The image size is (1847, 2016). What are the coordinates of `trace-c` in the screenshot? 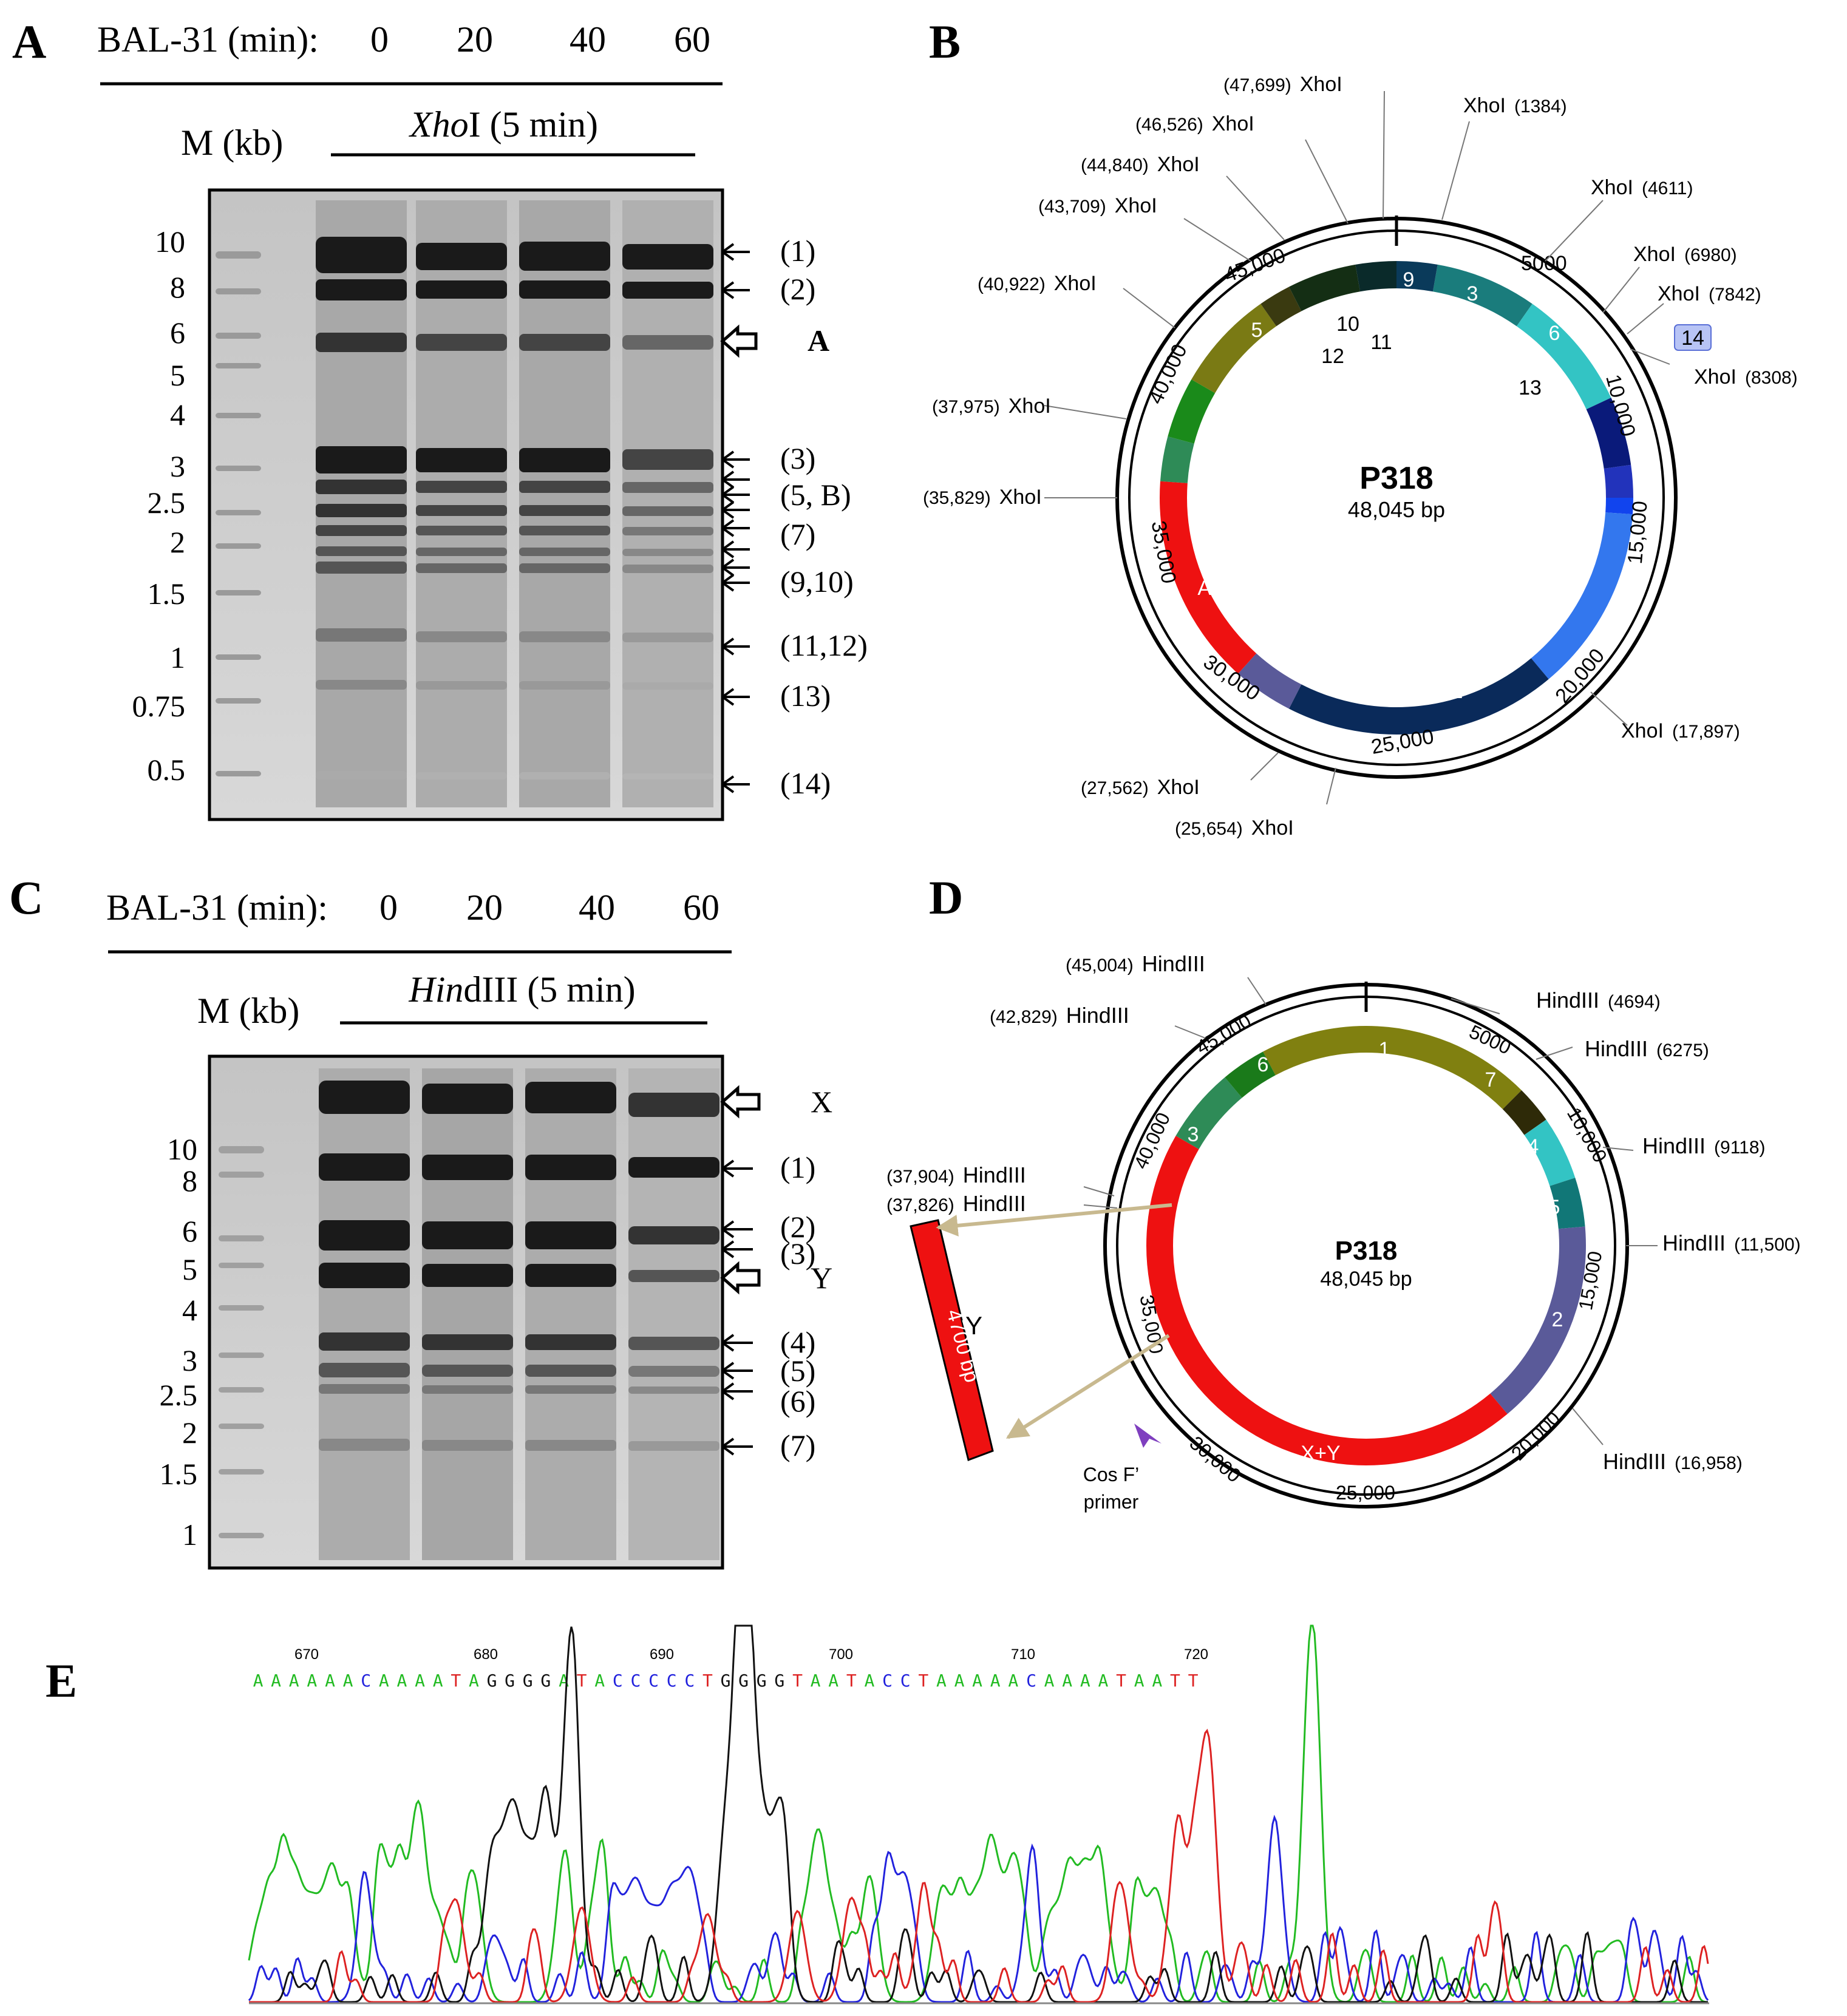 It's located at (978, 1908).